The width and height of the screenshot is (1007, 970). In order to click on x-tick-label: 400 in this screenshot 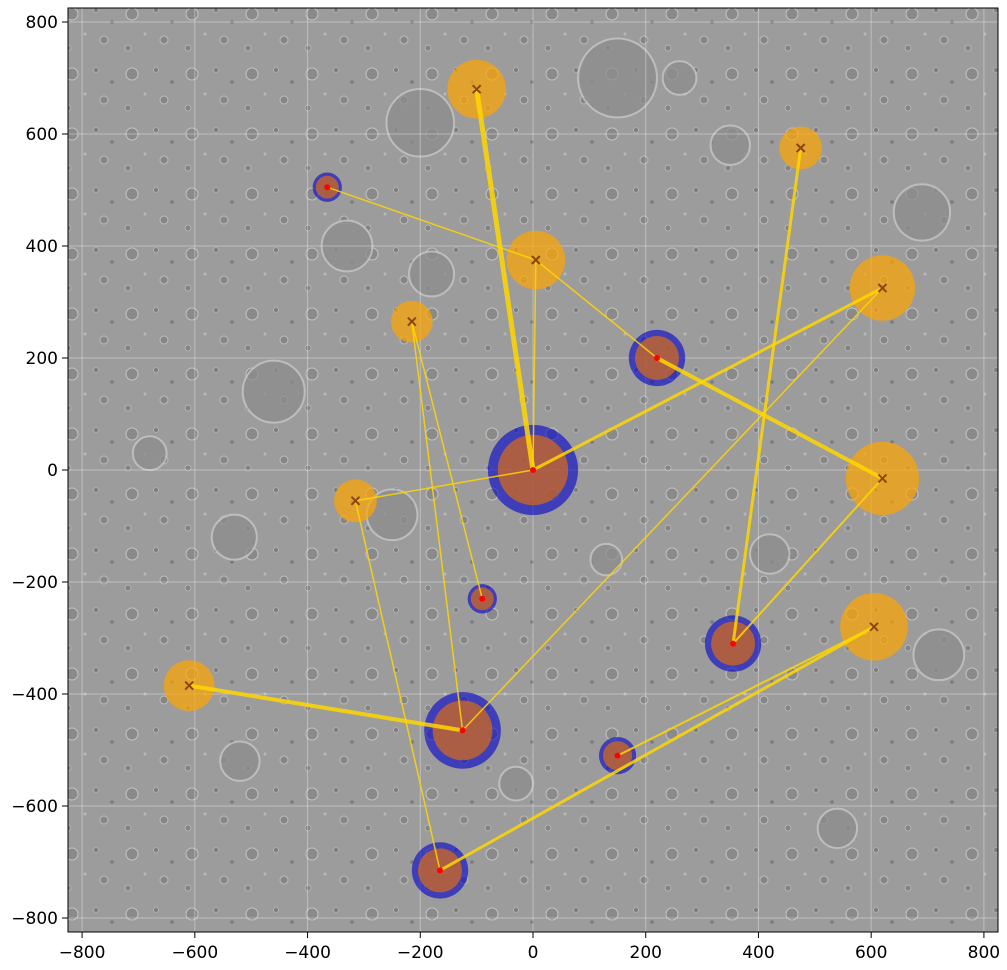, I will do `click(758, 953)`.